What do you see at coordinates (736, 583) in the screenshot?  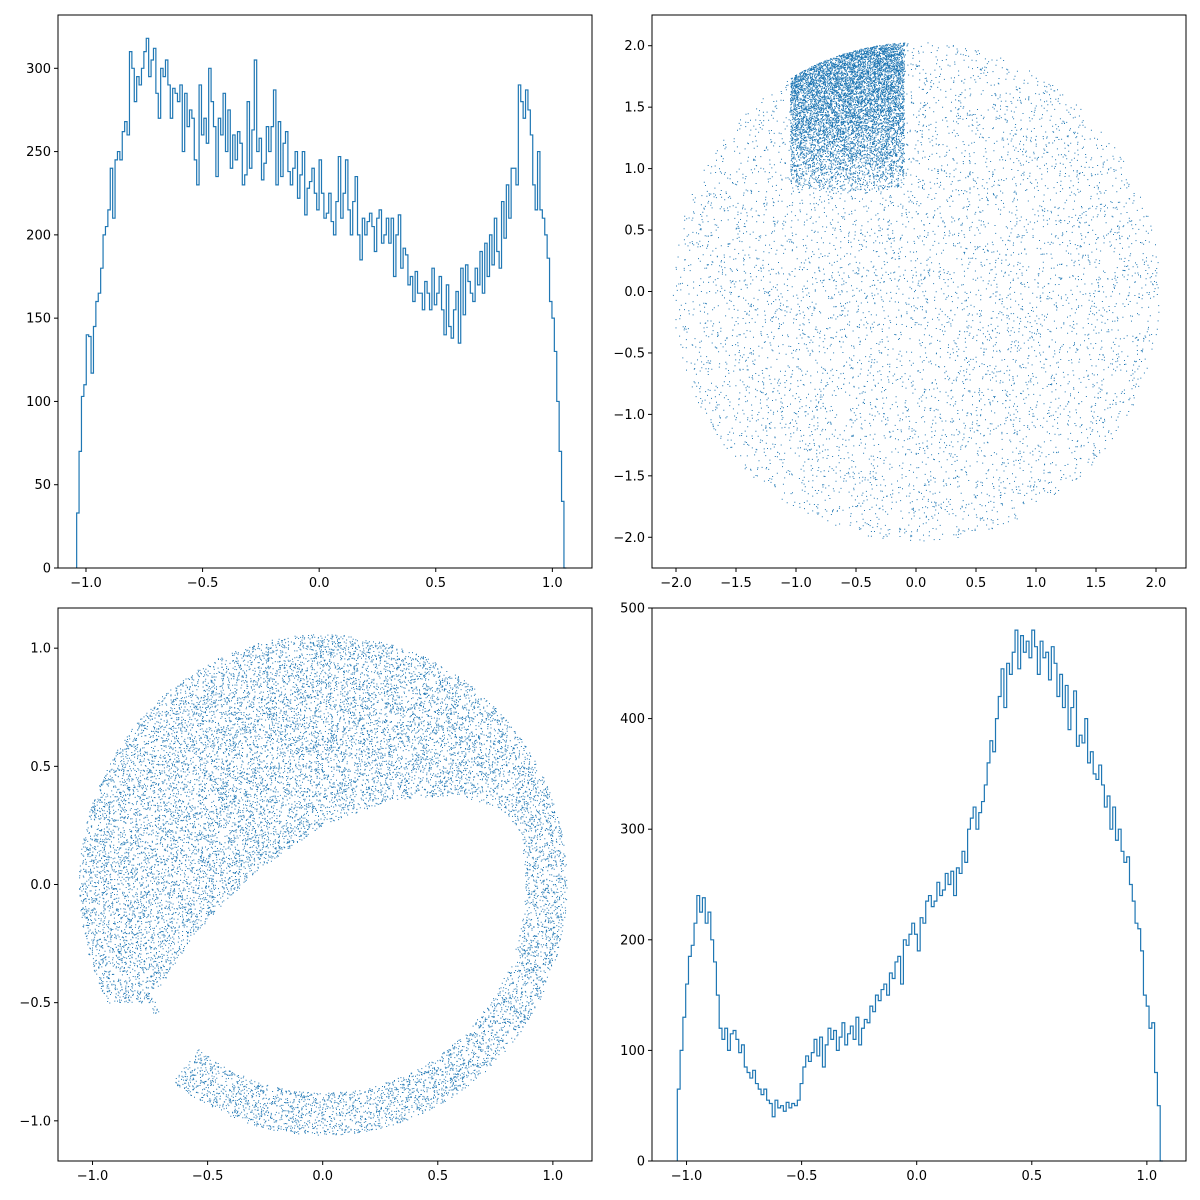 I see `x-tick-label: −1.5` at bounding box center [736, 583].